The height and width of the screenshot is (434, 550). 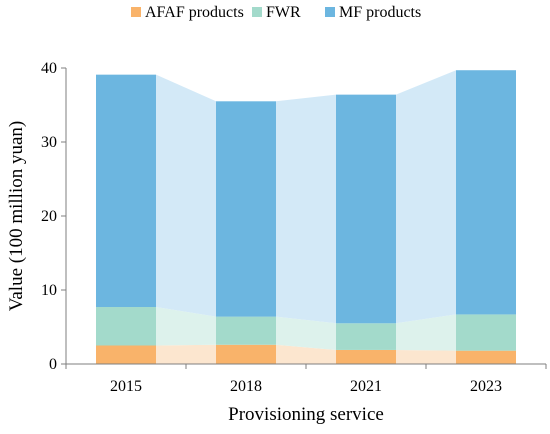 I want to click on legend-label: MF products, so click(x=380, y=12).